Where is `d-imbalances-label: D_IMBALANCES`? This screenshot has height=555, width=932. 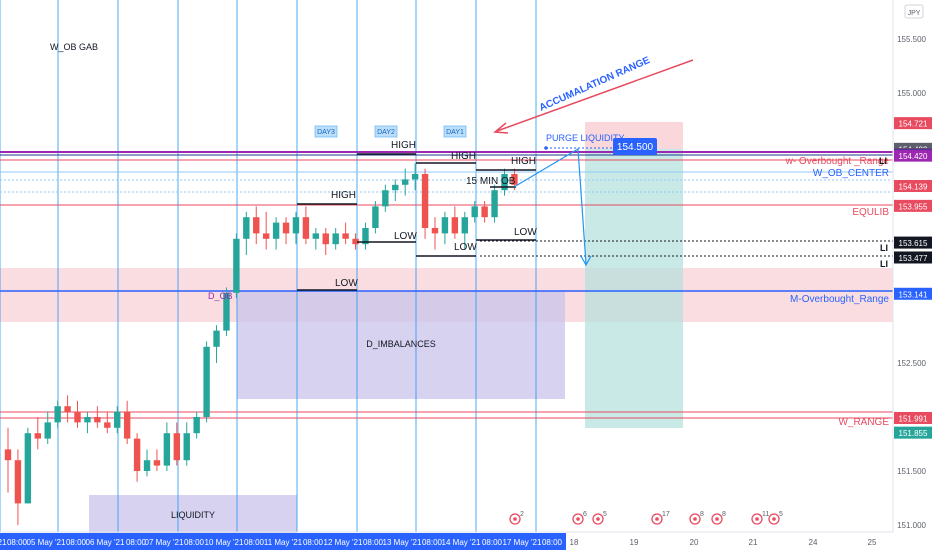 d-imbalances-label: D_IMBALANCES is located at coordinates (401, 344).